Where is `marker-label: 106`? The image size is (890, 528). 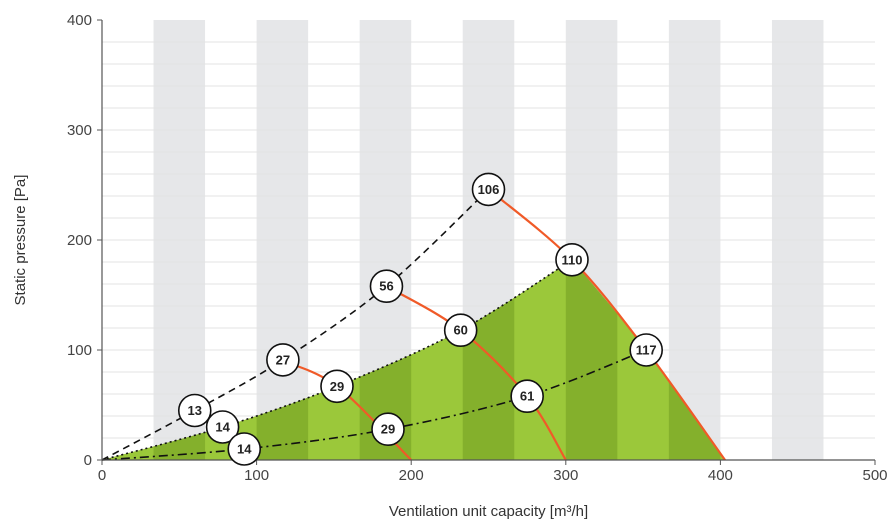
marker-label: 106 is located at coordinates (489, 189).